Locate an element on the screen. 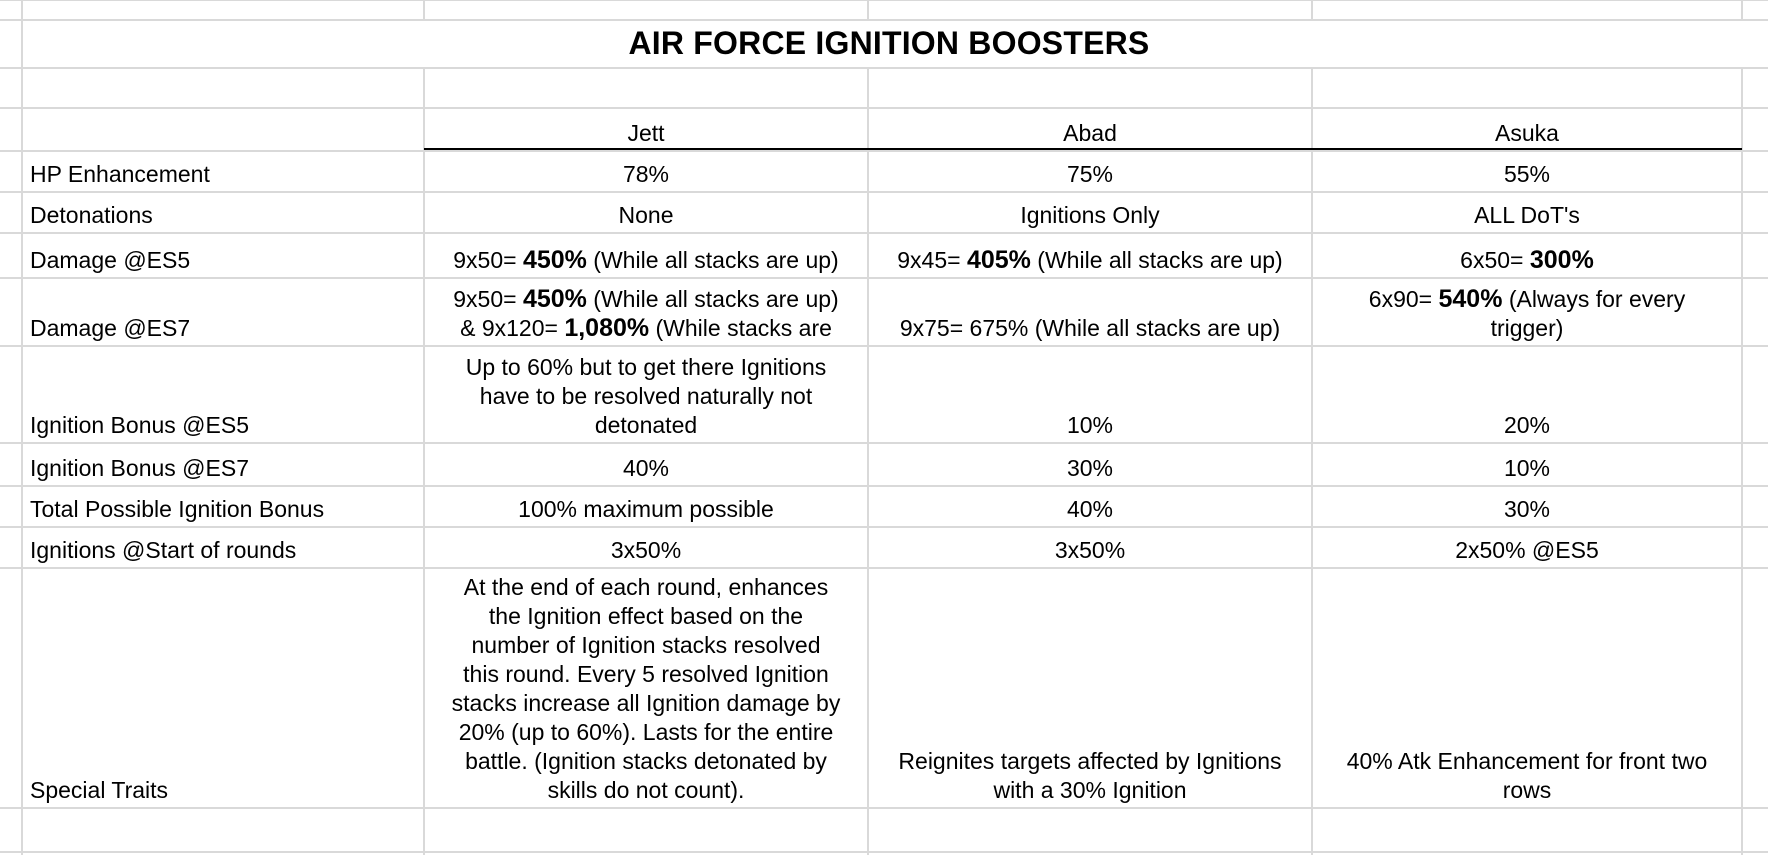 Image resolution: width=1768 pixels, height=855 pixels. cell-line: Reignites targets affected by Ignitions is located at coordinates (1089, 761).